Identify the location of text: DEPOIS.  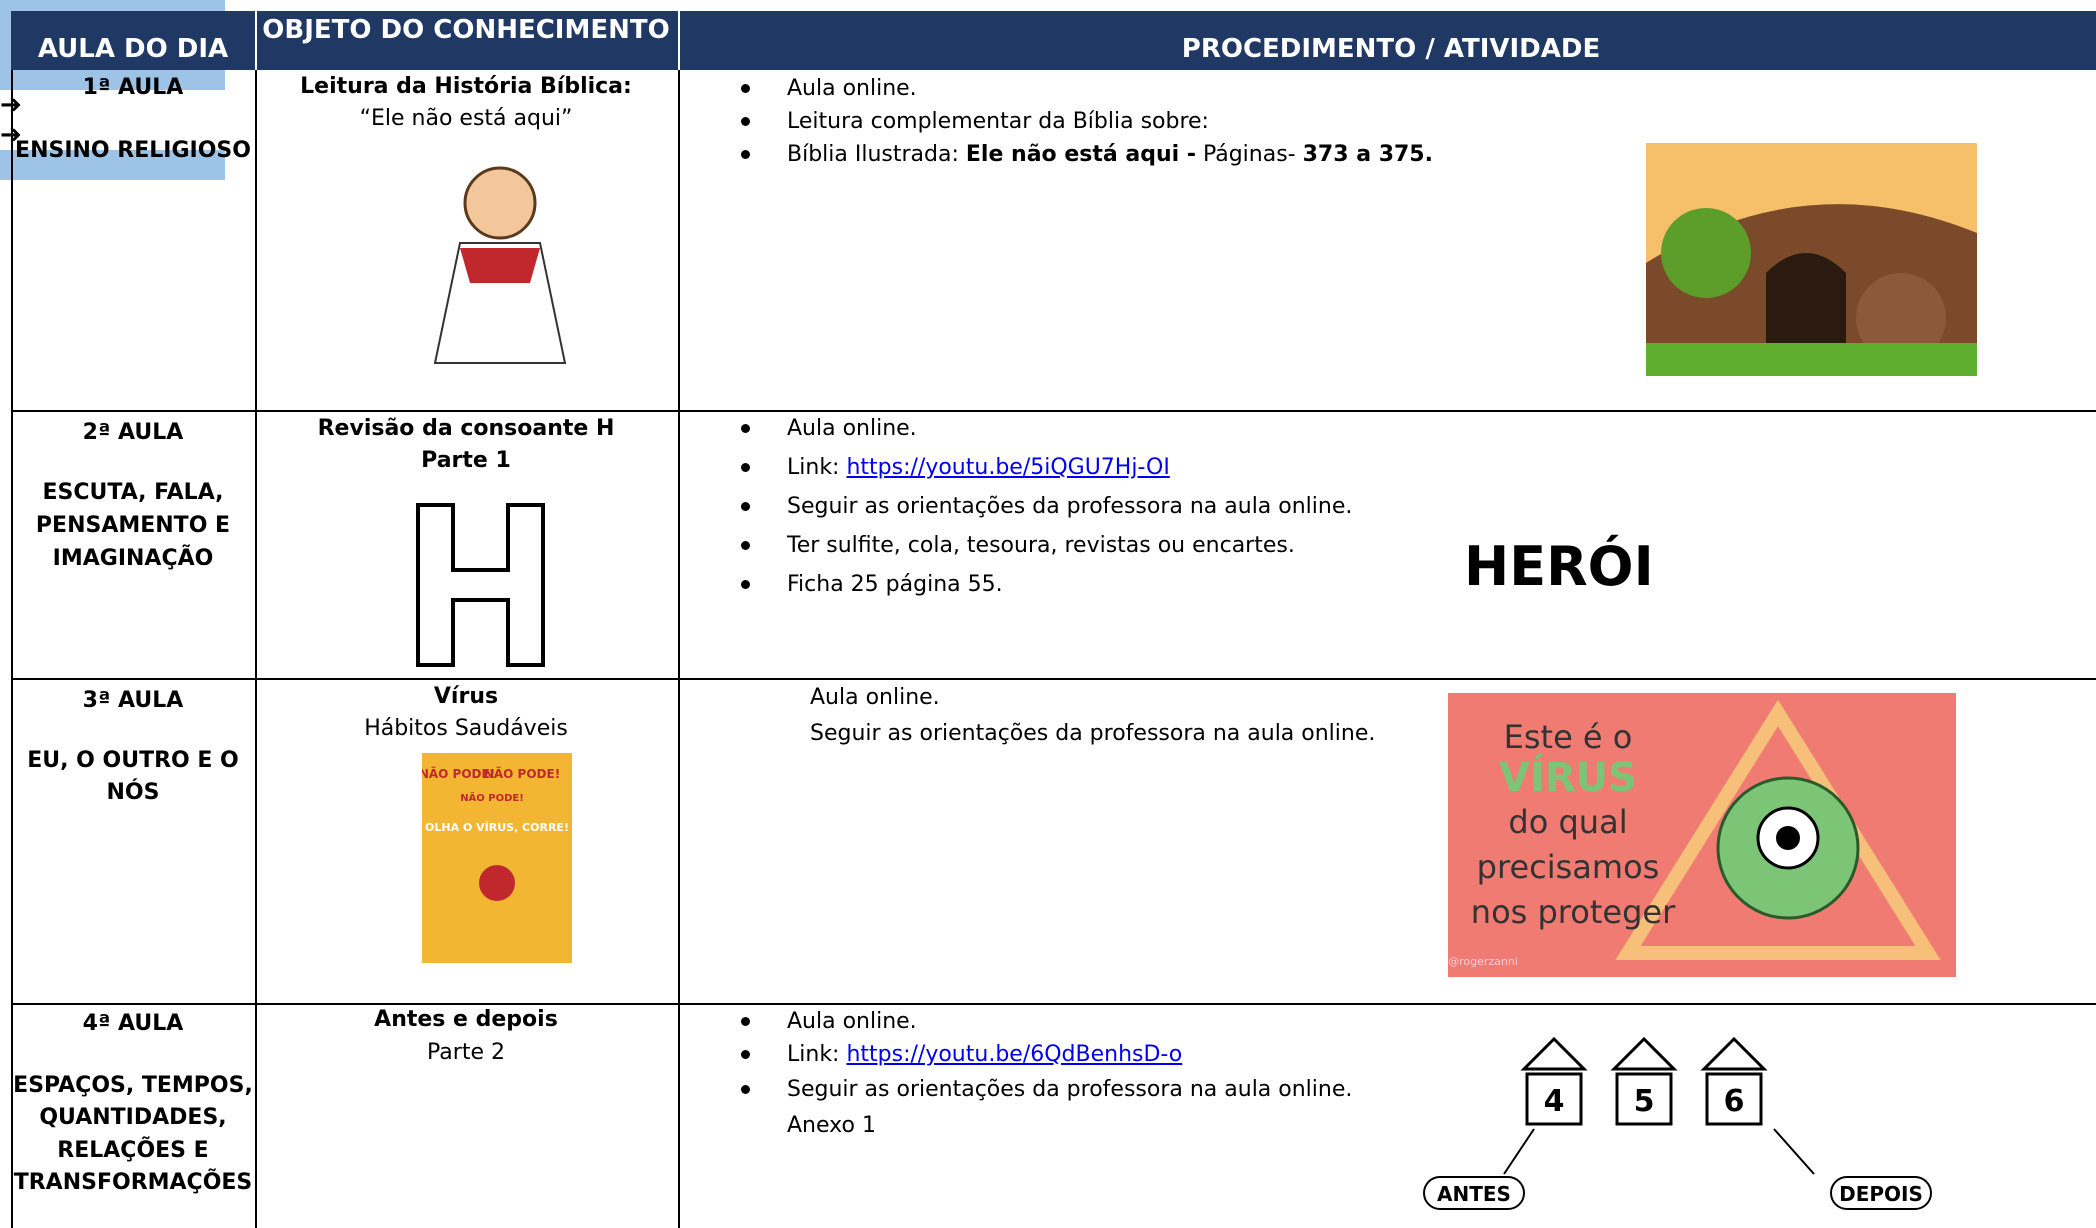
(1881, 1194).